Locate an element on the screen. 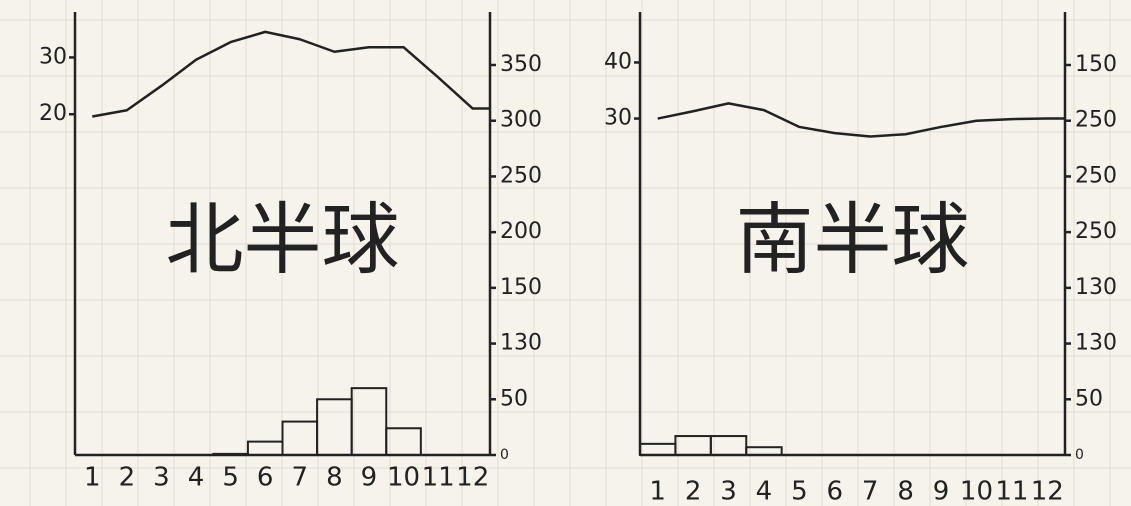 This screenshot has width=1131, height=506. y2-tick-label: 200 is located at coordinates (521, 231).